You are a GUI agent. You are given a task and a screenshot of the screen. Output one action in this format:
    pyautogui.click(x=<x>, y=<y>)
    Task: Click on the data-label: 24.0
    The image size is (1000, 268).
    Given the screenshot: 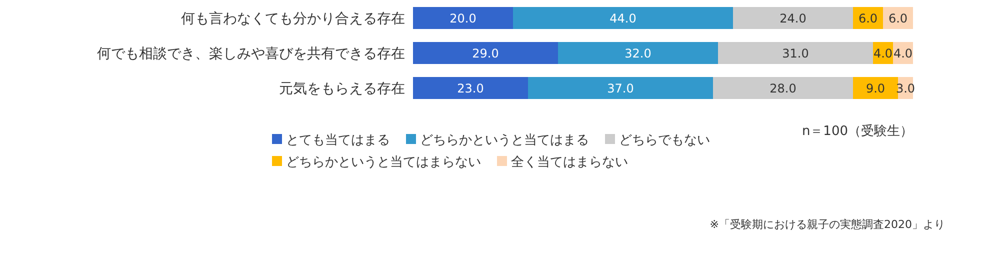 What is the action you would take?
    pyautogui.click(x=793, y=19)
    